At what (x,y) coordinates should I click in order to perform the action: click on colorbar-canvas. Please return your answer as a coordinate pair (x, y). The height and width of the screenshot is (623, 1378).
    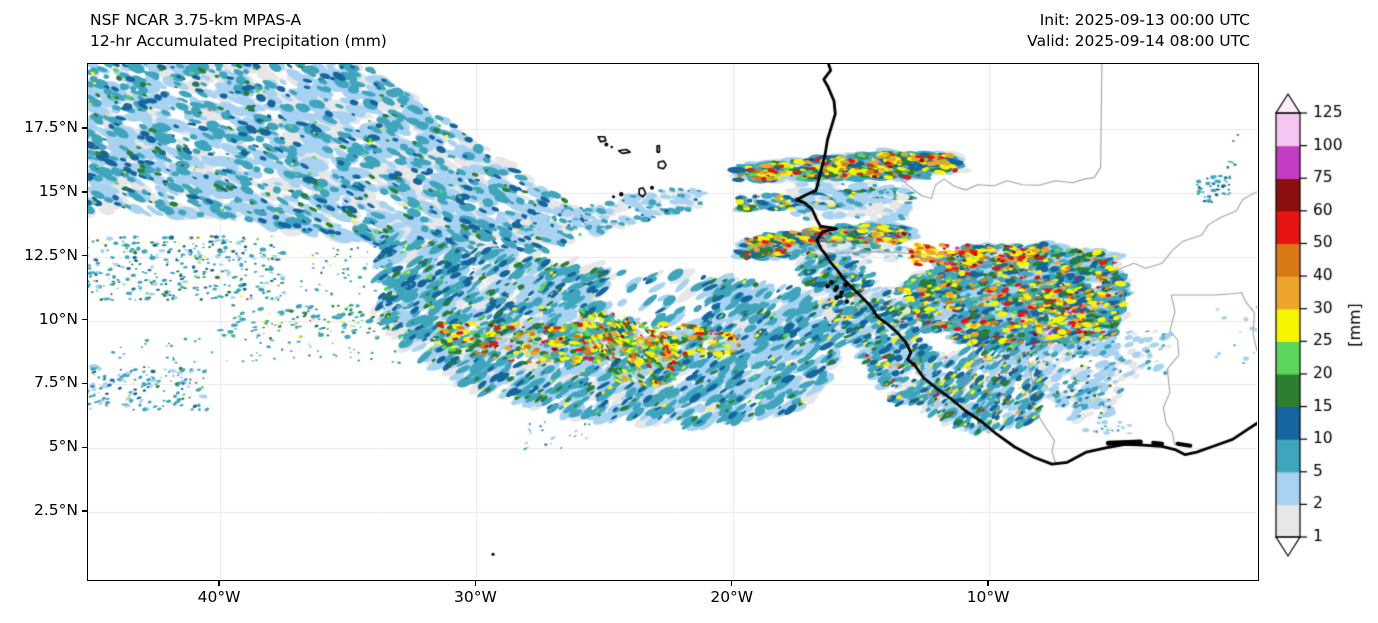
    Looking at the image, I should click on (1320, 335).